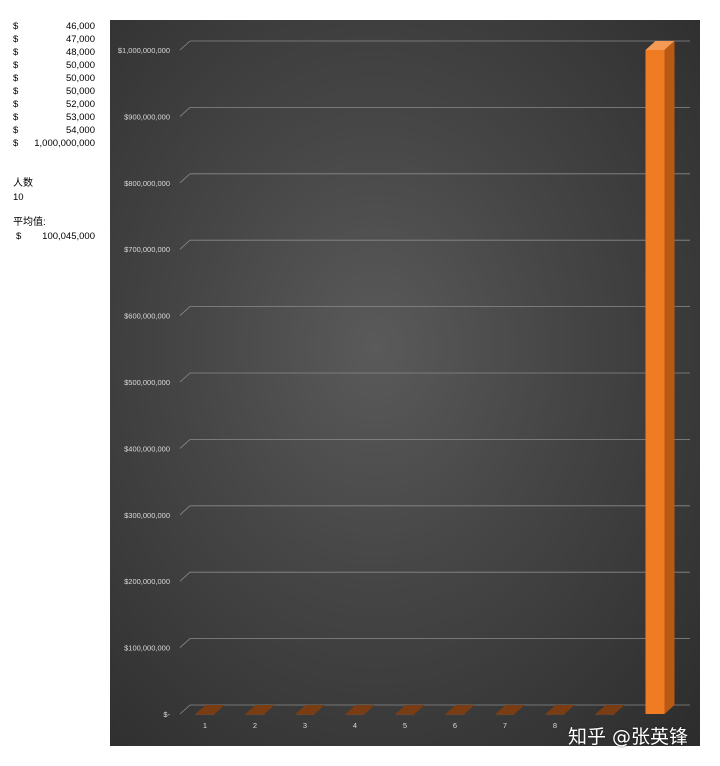 This screenshot has width=720, height=766. Describe the element at coordinates (54, 52) in the screenshot. I see `salary-row: $48,000` at that location.